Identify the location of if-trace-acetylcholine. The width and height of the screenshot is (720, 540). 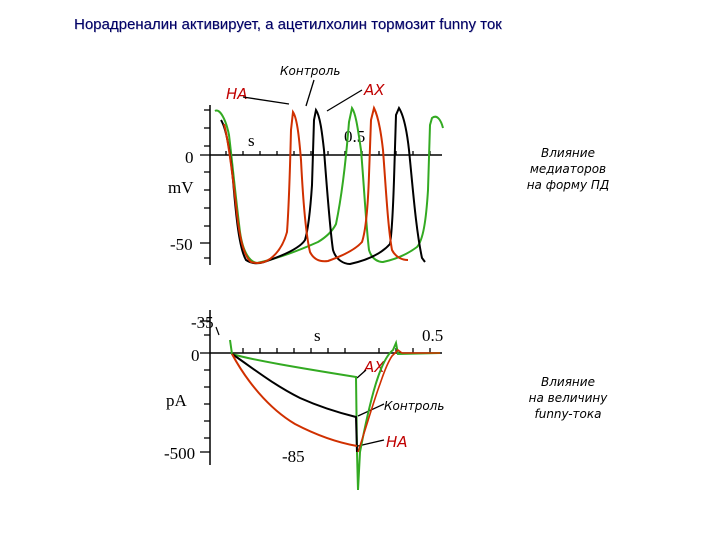
(335, 415).